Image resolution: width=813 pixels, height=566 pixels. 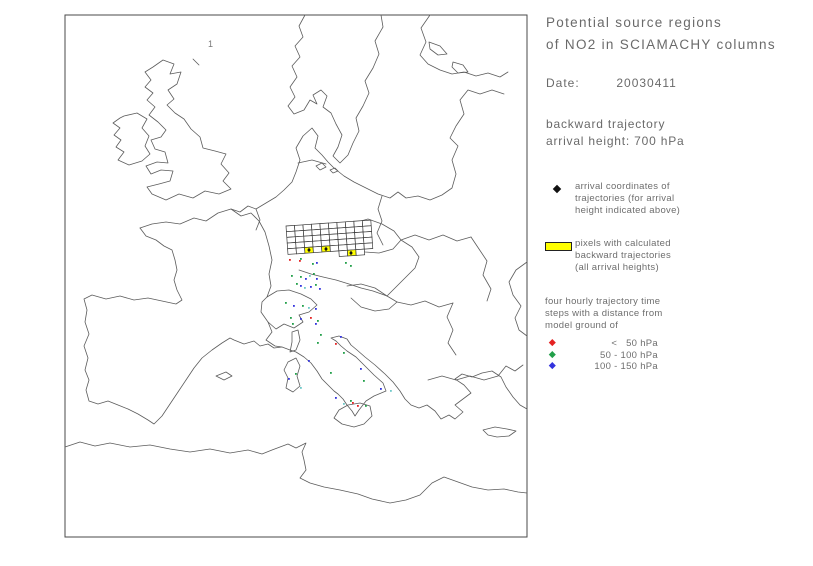 What do you see at coordinates (425, 304) in the screenshot?
I see `border-hungary-south` at bounding box center [425, 304].